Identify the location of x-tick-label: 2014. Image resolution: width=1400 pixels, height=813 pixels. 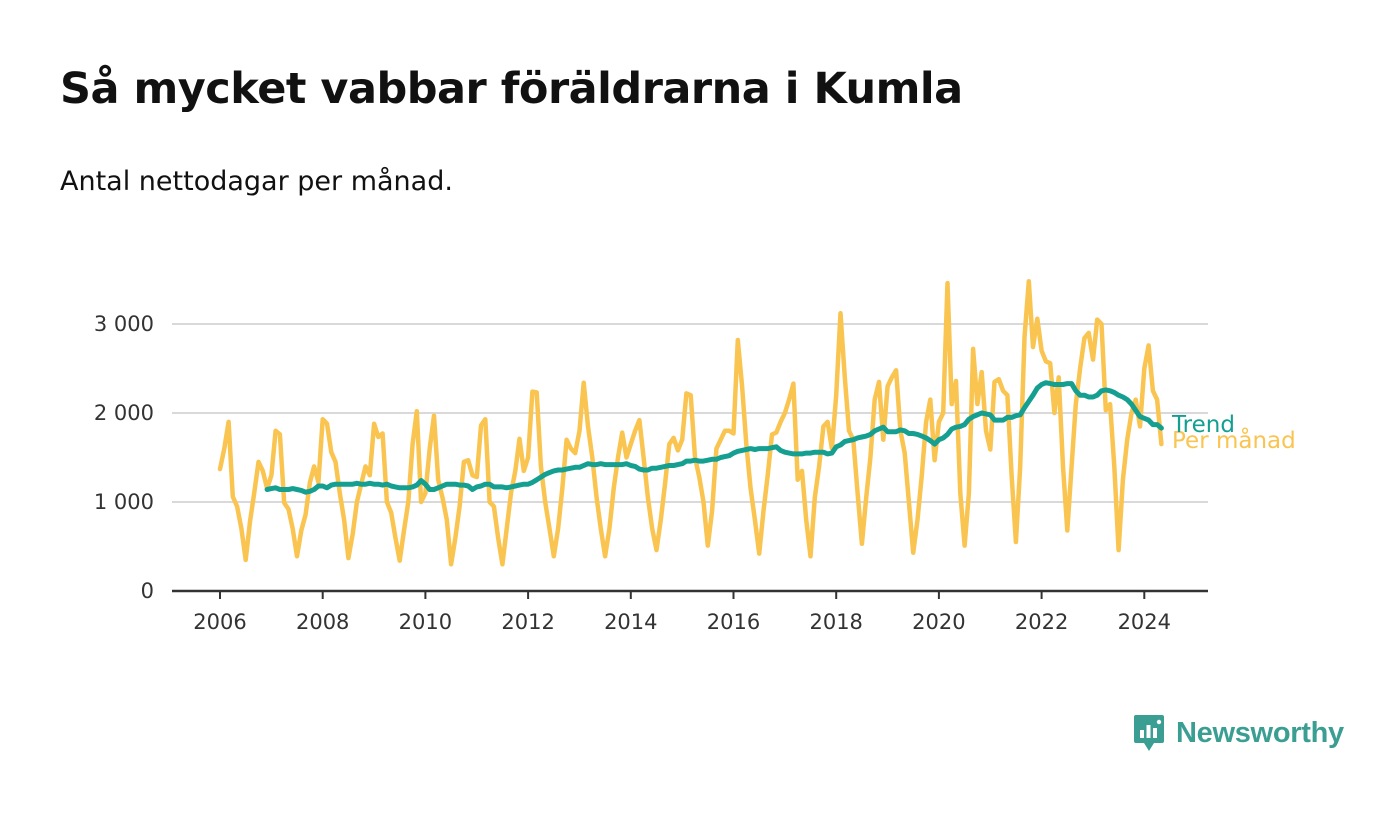
(630, 622).